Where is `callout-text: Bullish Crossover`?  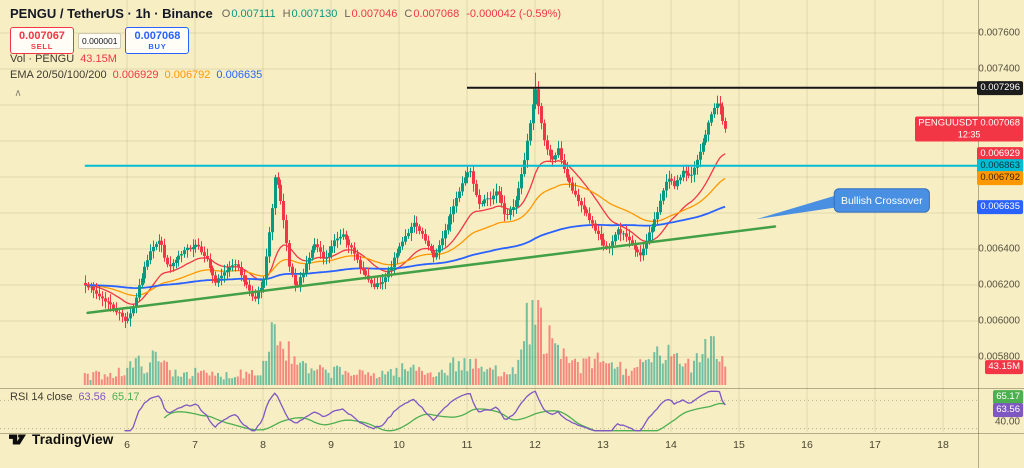 callout-text: Bullish Crossover is located at coordinates (882, 201).